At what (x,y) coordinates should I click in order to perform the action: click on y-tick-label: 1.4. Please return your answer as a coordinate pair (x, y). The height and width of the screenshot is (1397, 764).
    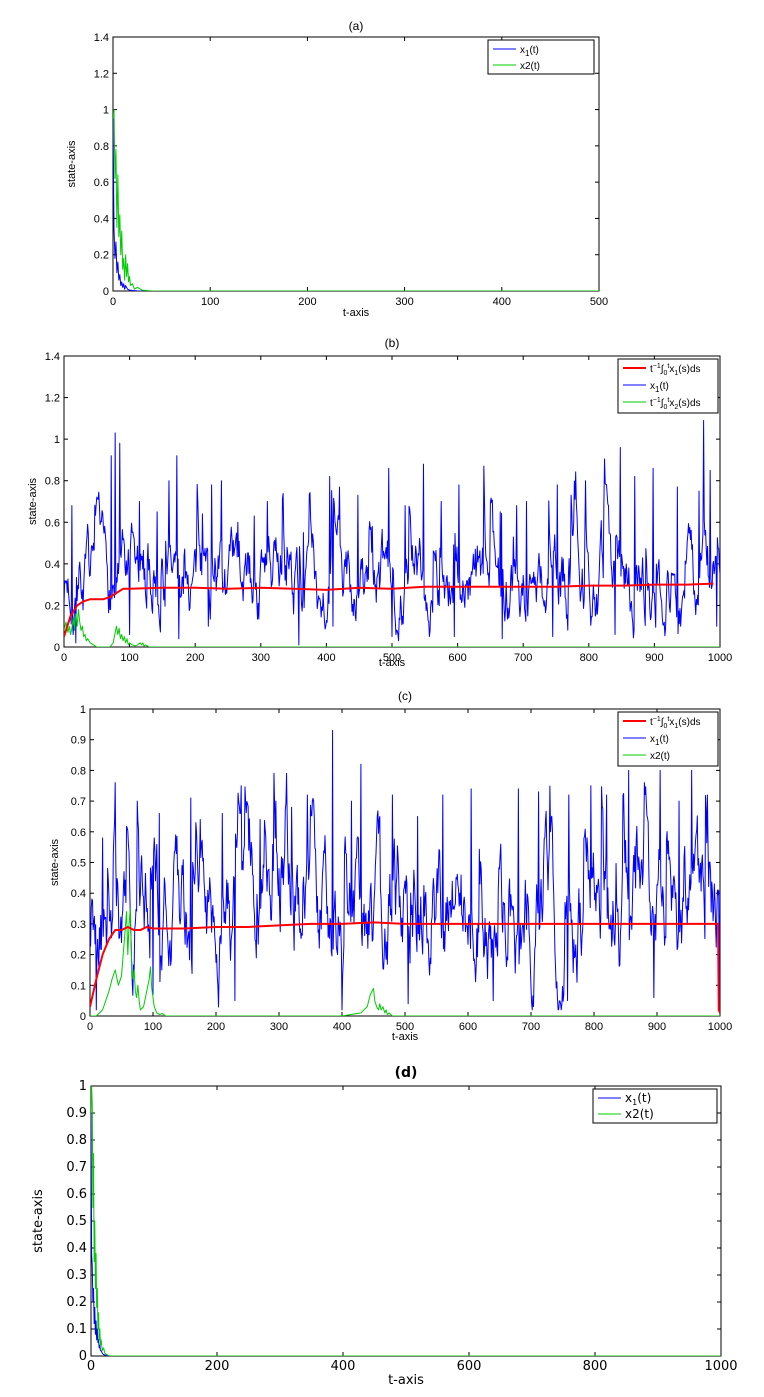
    Looking at the image, I should click on (52, 357).